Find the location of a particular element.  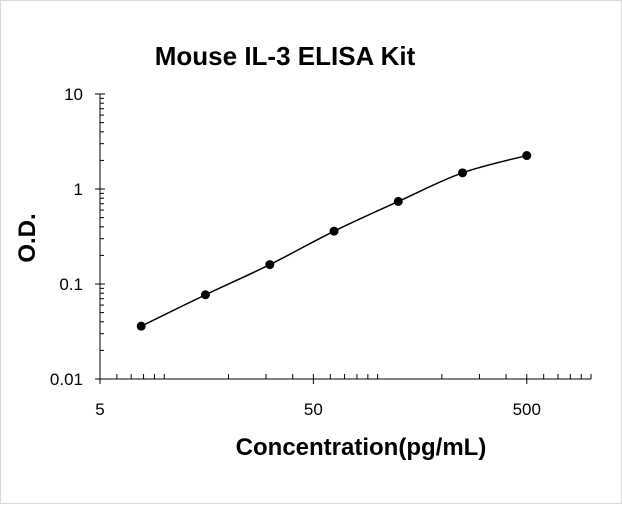

x-tick-label: 5 is located at coordinates (99, 409).